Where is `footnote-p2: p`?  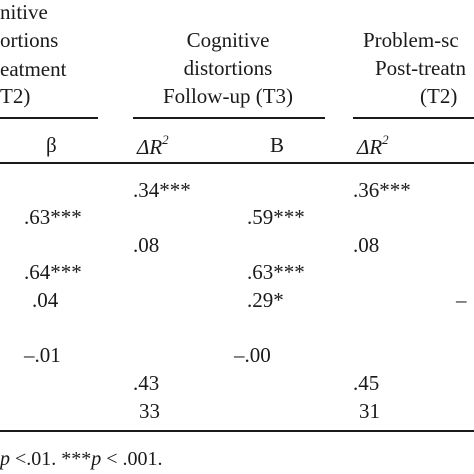
footnote-p2: p is located at coordinates (96, 459).